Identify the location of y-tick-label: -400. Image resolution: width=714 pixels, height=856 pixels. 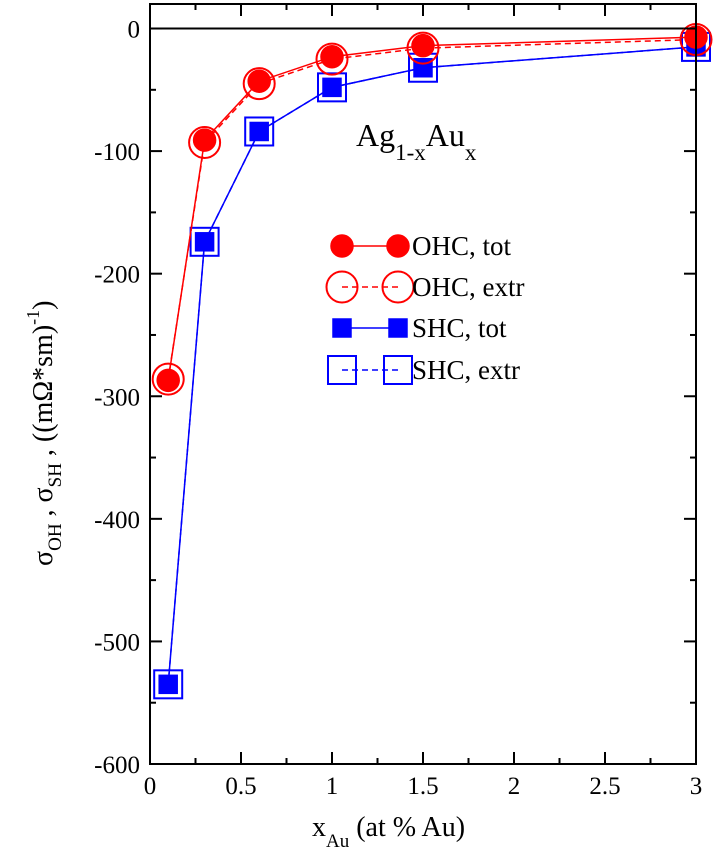
(117, 520).